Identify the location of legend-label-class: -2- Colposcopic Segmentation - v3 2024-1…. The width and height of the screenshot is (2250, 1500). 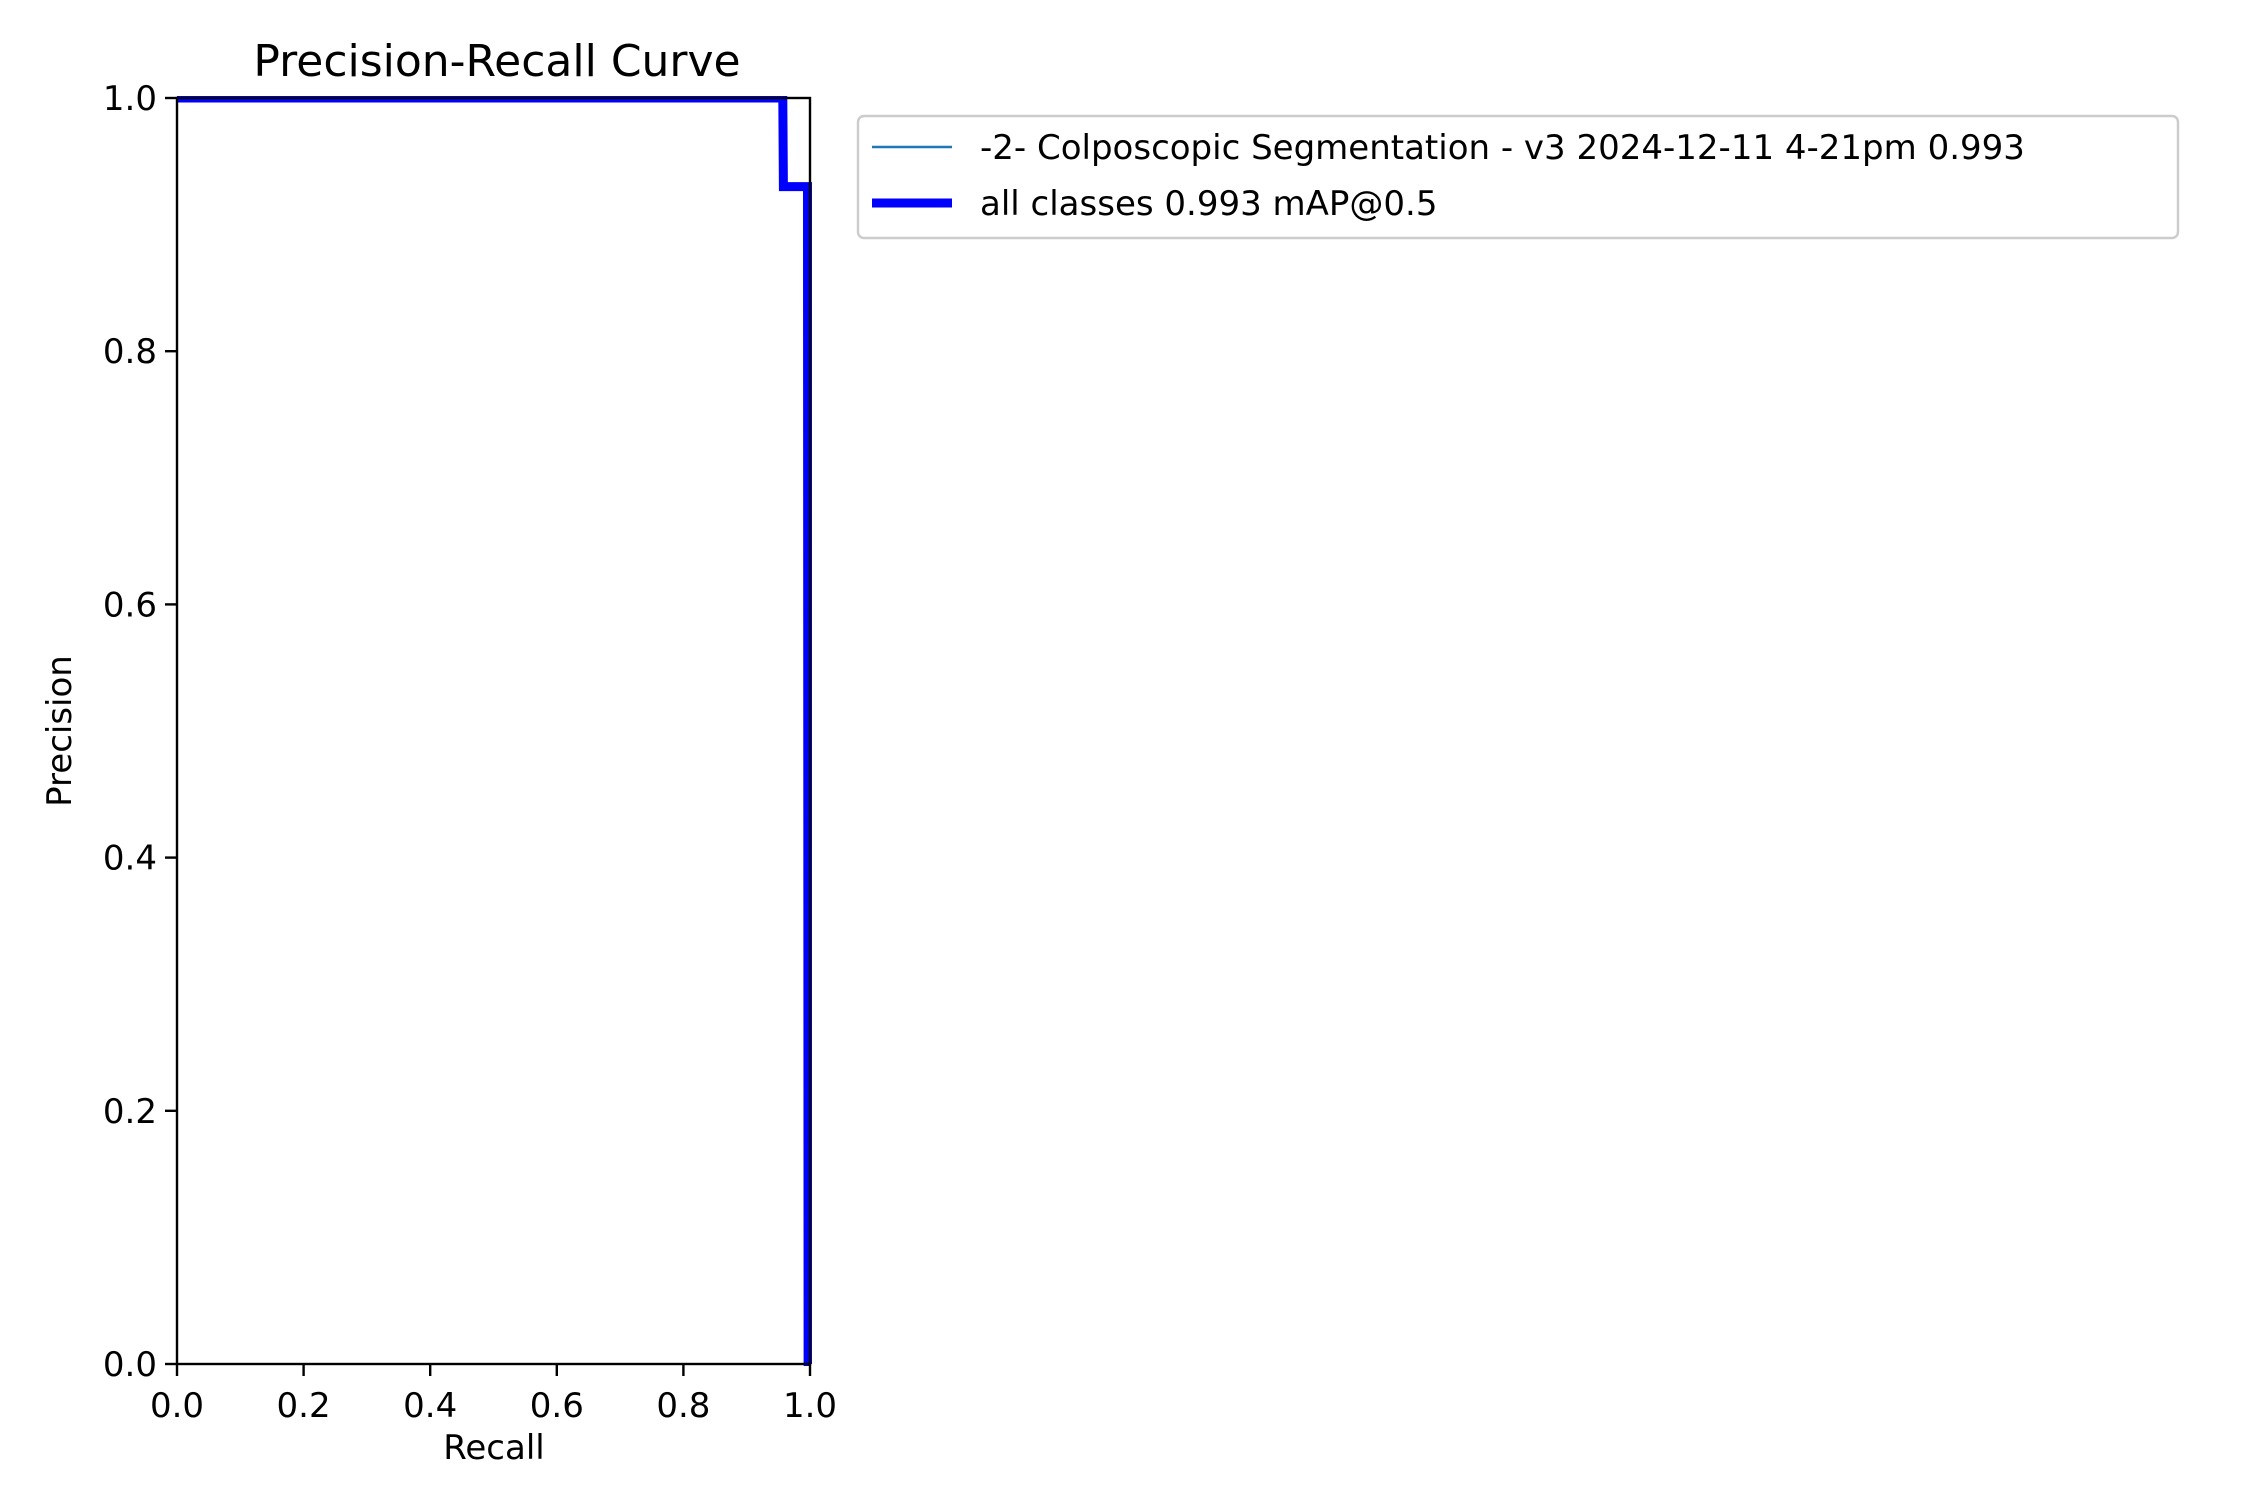
(1502, 148).